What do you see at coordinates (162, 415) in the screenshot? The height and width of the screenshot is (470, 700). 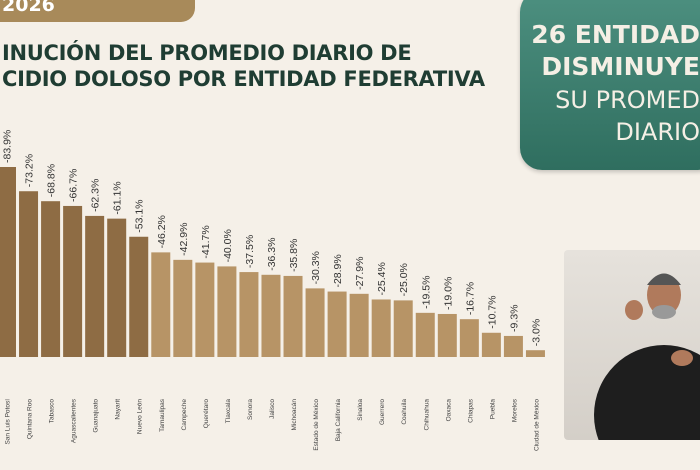 I see `category-label: Tamaulipas` at bounding box center [162, 415].